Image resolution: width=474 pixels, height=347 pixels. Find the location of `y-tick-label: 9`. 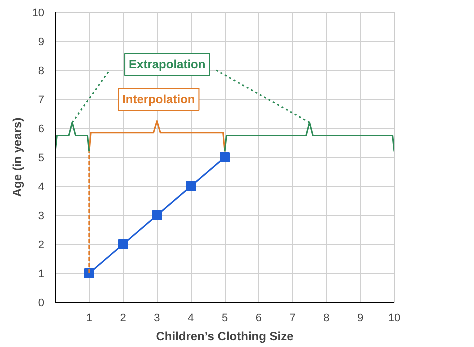

y-tick-label: 9 is located at coordinates (41, 42).